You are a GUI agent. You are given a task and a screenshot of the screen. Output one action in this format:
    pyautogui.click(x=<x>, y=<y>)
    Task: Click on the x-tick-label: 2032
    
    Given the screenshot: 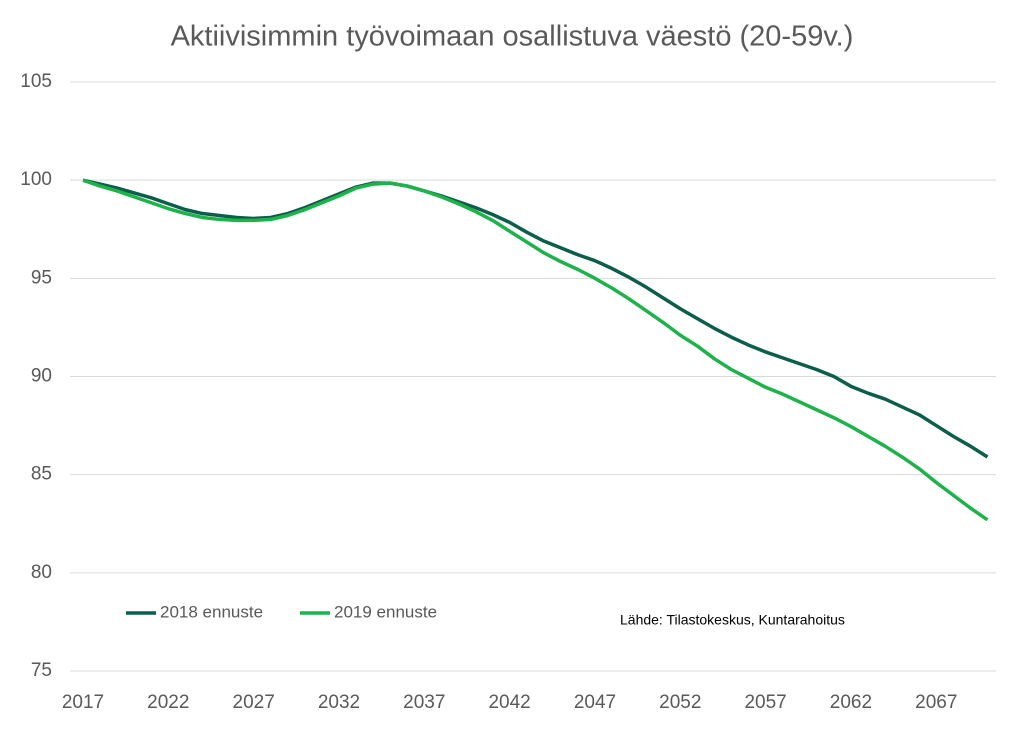 What is the action you would take?
    pyautogui.click(x=339, y=702)
    